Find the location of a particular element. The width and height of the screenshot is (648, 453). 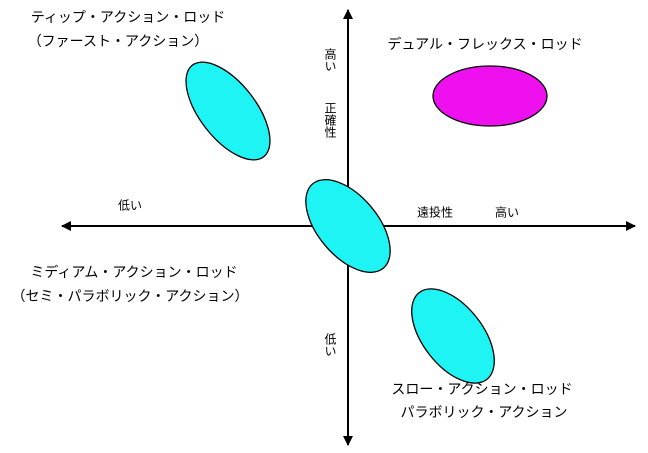

ellipse-medium-action is located at coordinates (348, 226).